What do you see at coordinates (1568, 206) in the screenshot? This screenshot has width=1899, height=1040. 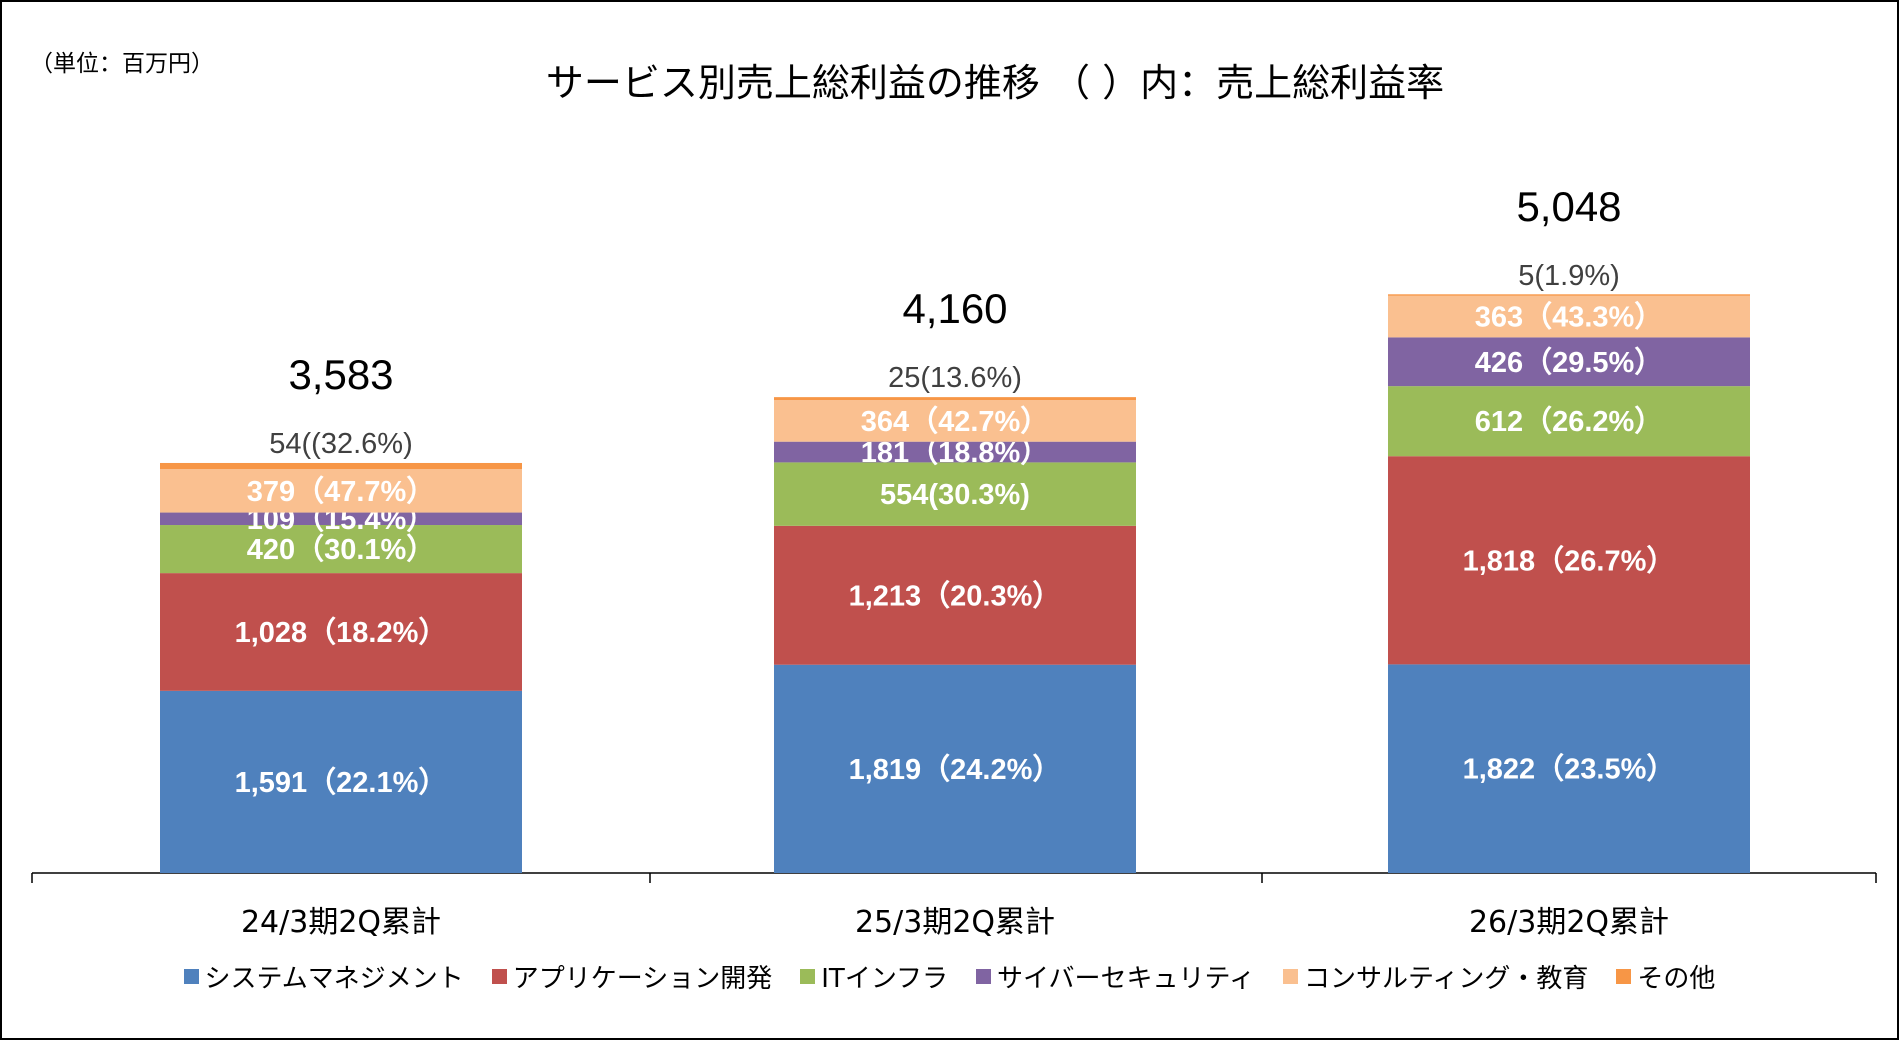 I see `total-label: 5,048` at bounding box center [1568, 206].